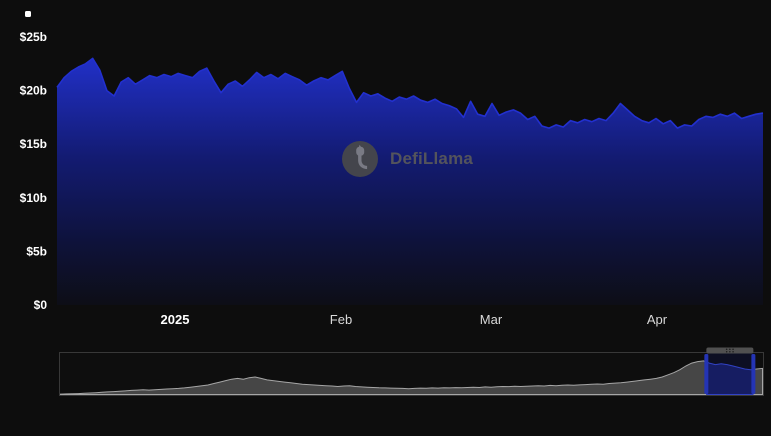  What do you see at coordinates (33, 91) in the screenshot?
I see `y-axis-label: $20b` at bounding box center [33, 91].